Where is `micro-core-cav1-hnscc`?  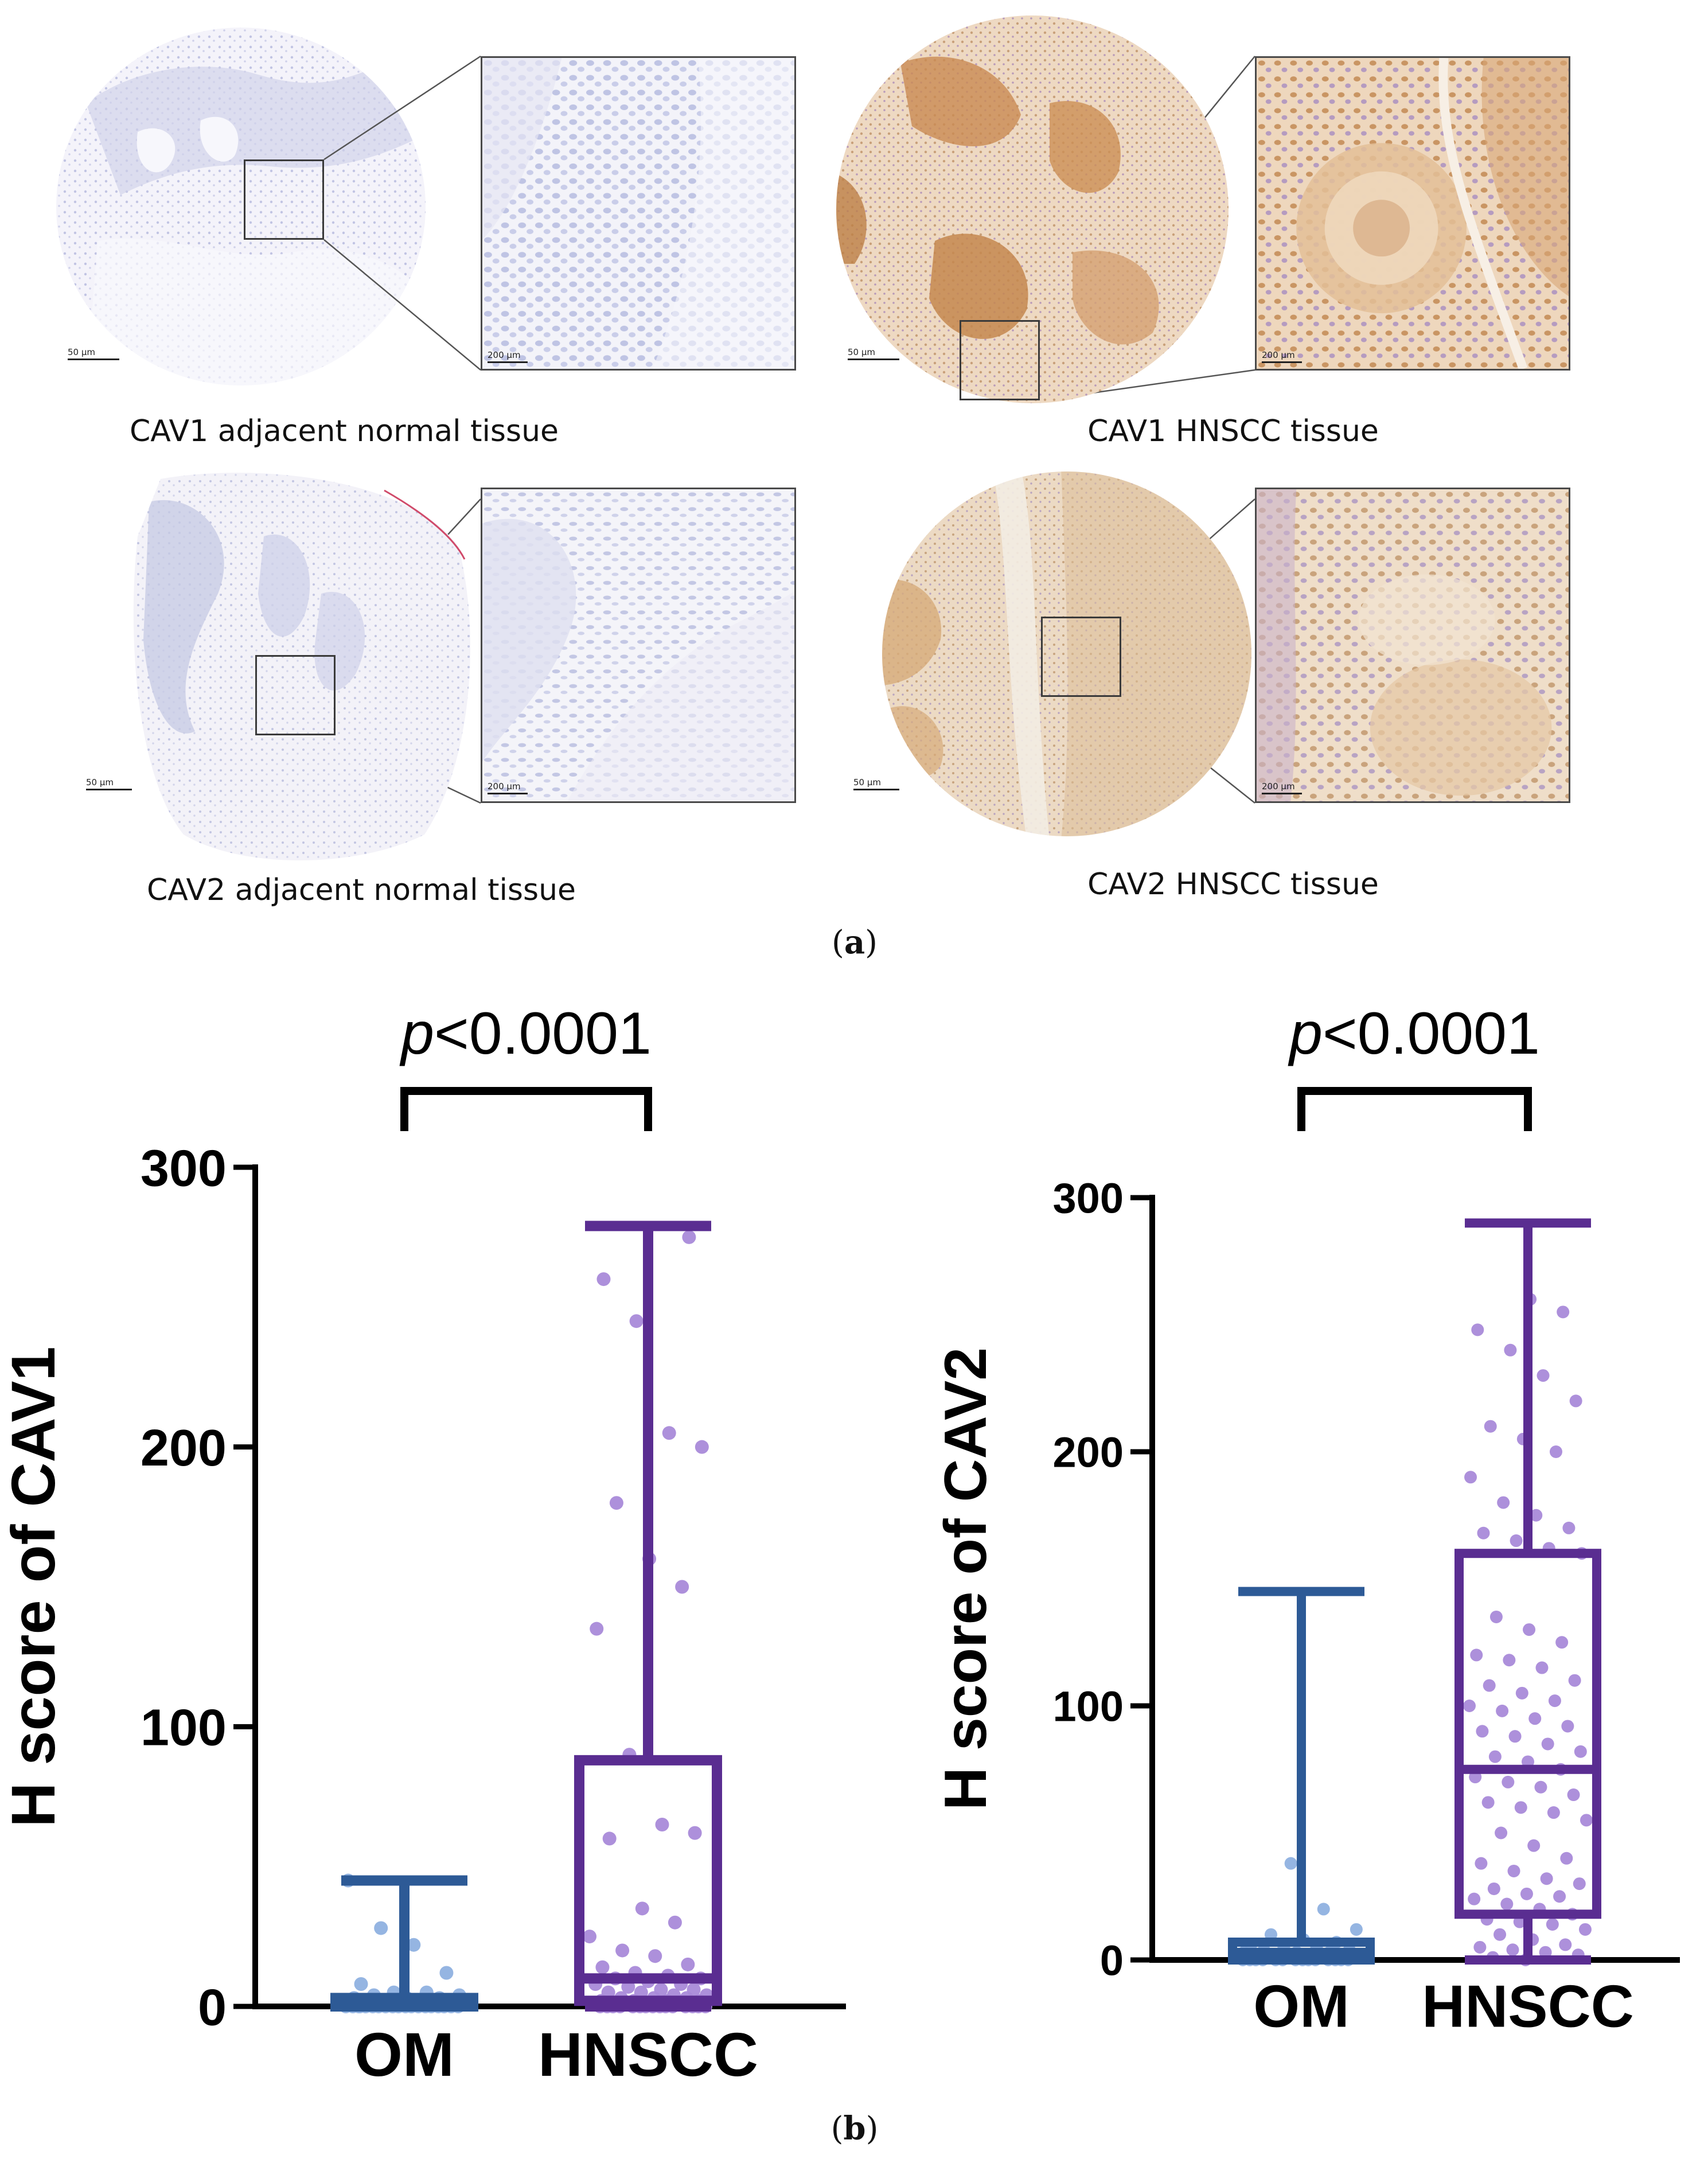
micro-core-cav1-hnscc is located at coordinates (1032, 209).